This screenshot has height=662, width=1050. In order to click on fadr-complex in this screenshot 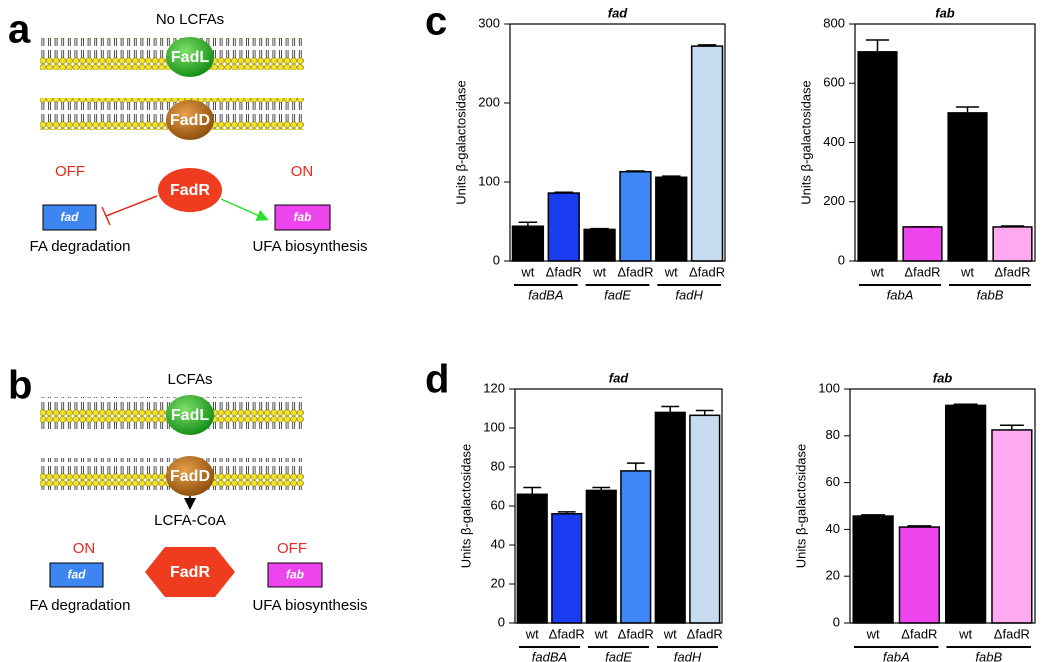, I will do `click(190, 572)`.